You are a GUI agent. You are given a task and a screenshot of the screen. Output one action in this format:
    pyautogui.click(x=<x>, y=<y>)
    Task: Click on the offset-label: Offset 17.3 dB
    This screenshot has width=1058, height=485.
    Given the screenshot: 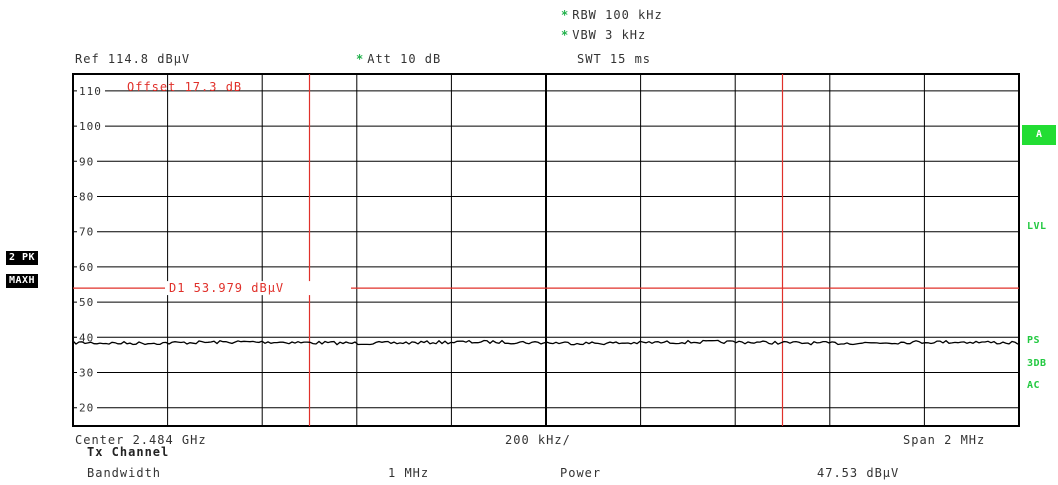 What is the action you would take?
    pyautogui.click(x=184, y=87)
    